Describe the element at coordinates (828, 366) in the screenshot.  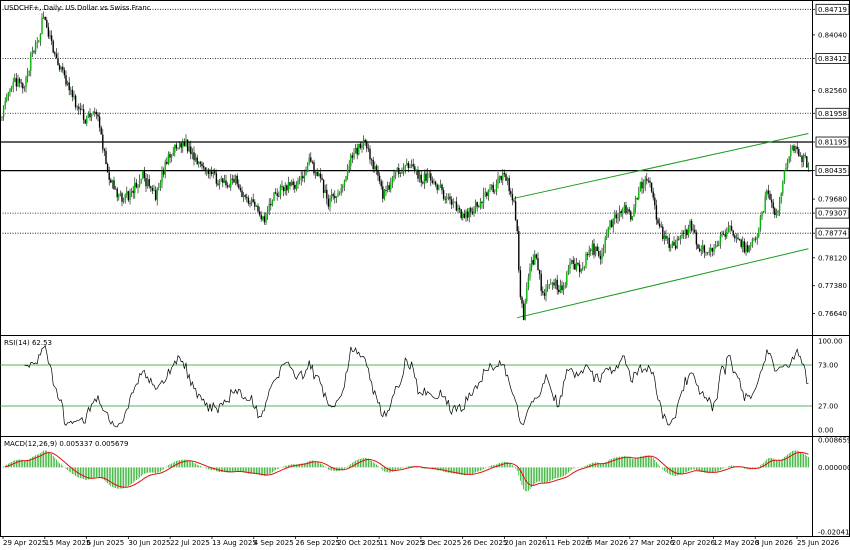
I see `rsi-label-1: 73.00` at that location.